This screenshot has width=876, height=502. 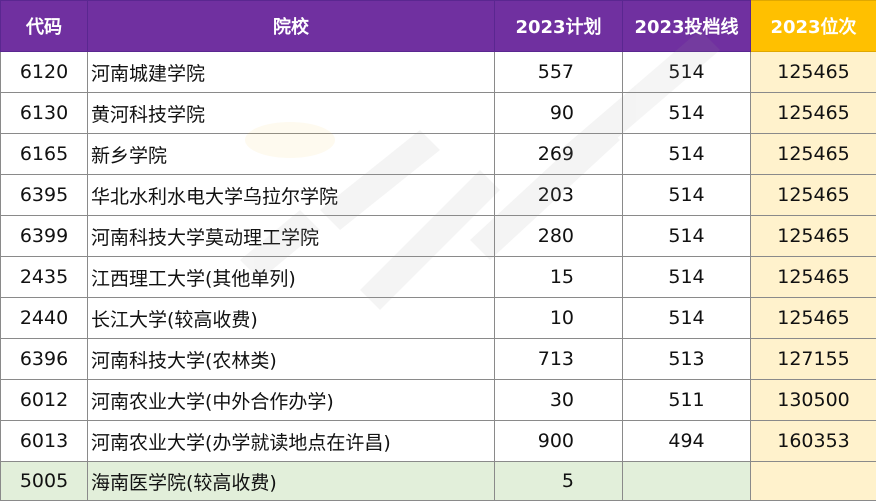 I want to click on plan-cell: 90, so click(x=558, y=113).